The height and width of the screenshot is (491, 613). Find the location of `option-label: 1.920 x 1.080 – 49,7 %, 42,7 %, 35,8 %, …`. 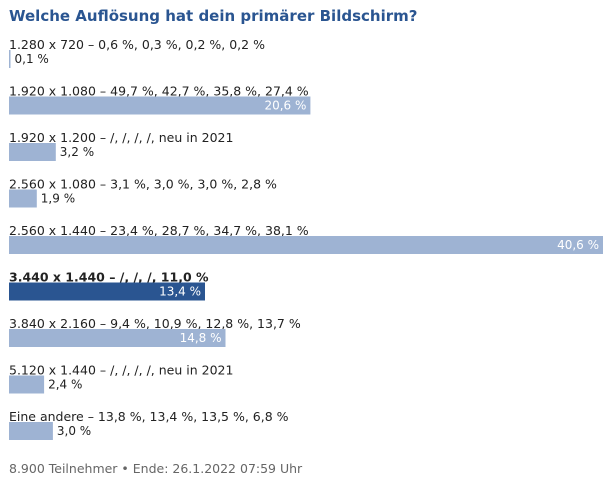

option-label: 1.920 x 1.080 – 49,7 %, 42,7 %, 35,8 %, … is located at coordinates (159, 91).